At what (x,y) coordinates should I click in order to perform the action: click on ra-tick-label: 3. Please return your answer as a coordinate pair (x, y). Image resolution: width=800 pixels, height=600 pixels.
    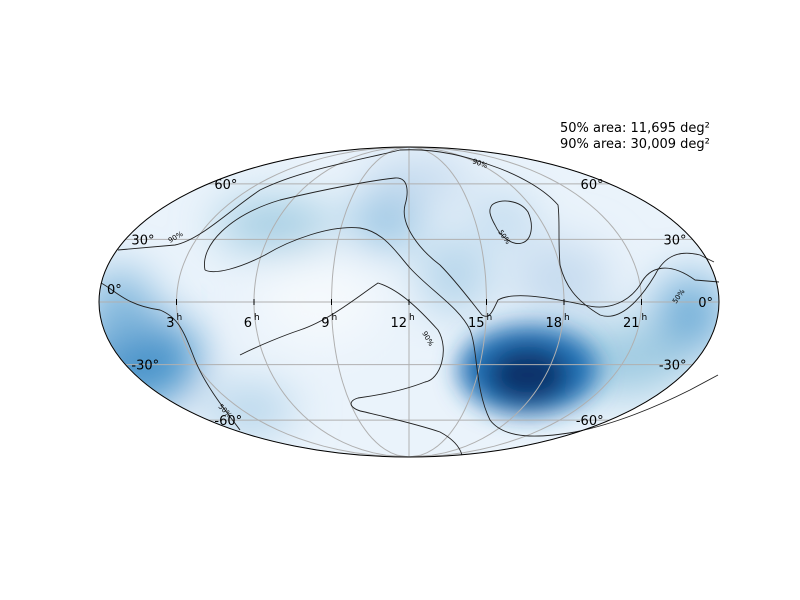
    Looking at the image, I should click on (170, 323).